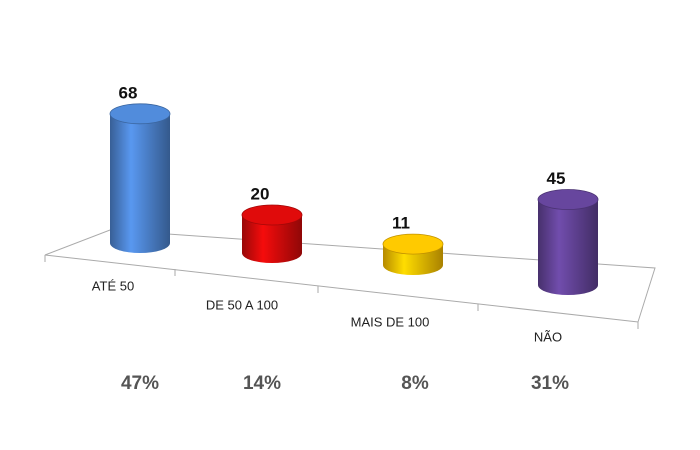 The image size is (700, 450). I want to click on value-label: 68, so click(128, 92).